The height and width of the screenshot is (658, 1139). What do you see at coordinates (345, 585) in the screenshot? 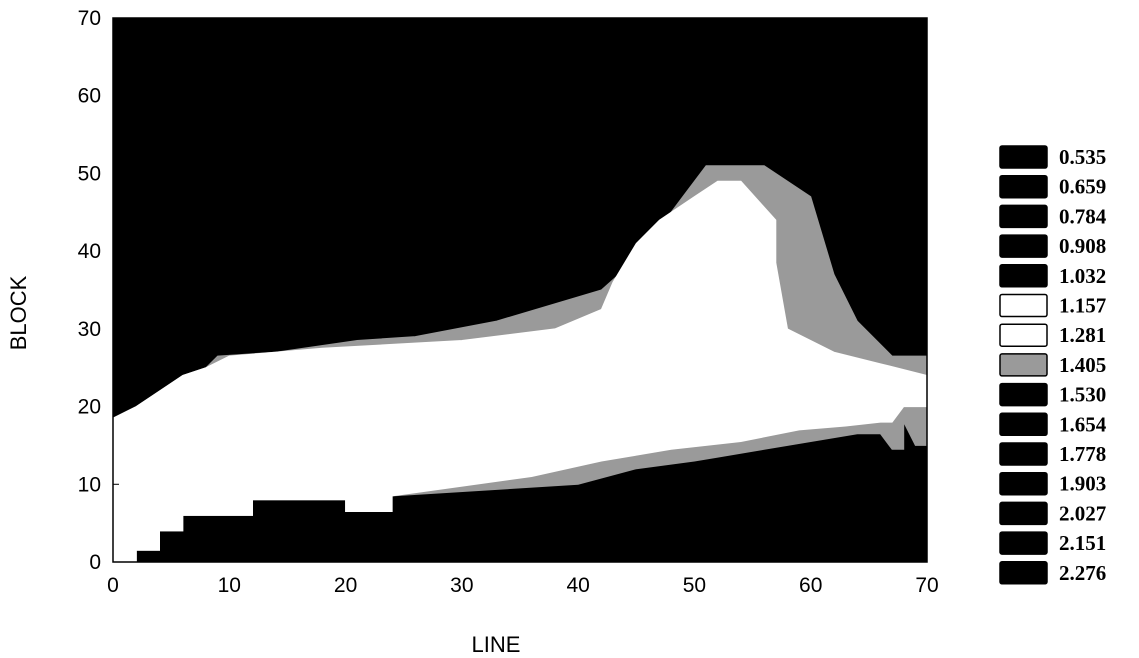
I see `x-tick-label: 20` at bounding box center [345, 585].